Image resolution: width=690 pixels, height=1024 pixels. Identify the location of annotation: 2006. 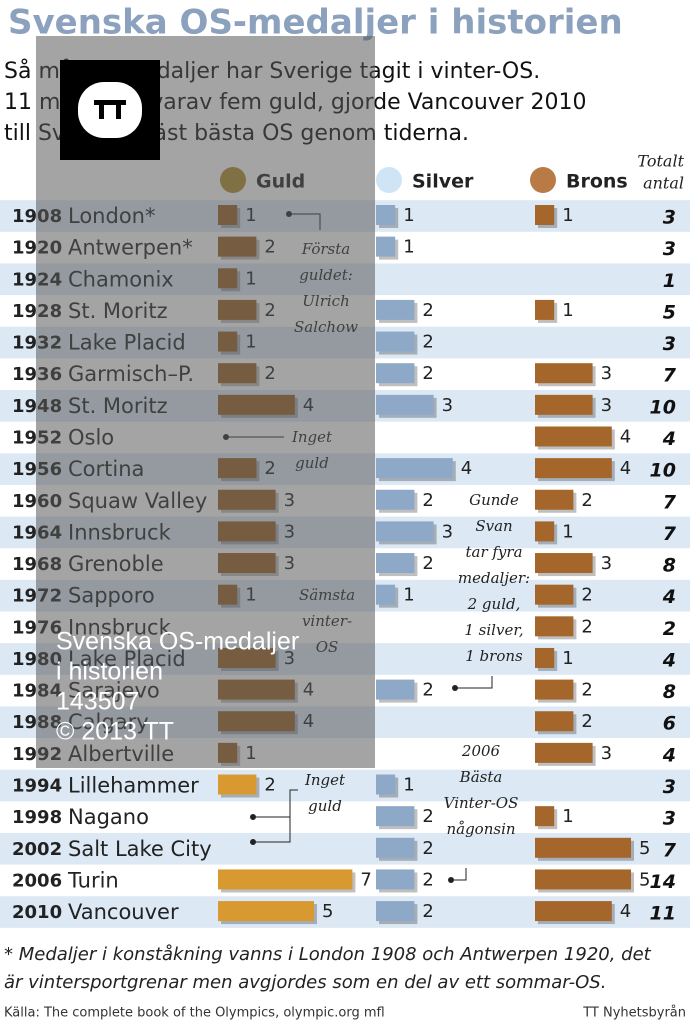
(481, 751).